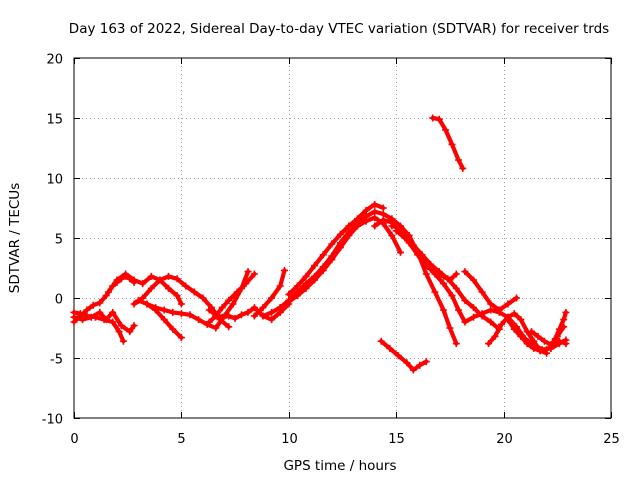  What do you see at coordinates (56, 360) in the screenshot?
I see `y-tick-label: -5` at bounding box center [56, 360].